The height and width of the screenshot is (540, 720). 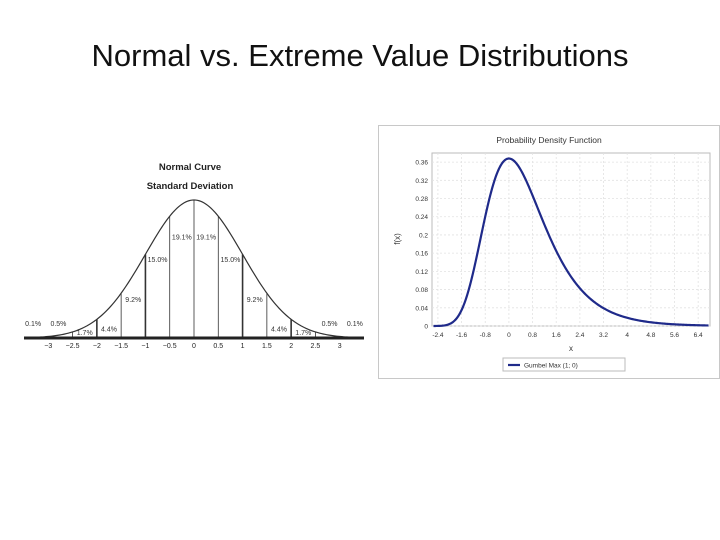 I want to click on gumbel-legend-label: Gumbel Max (1; 0), so click(x=551, y=366).